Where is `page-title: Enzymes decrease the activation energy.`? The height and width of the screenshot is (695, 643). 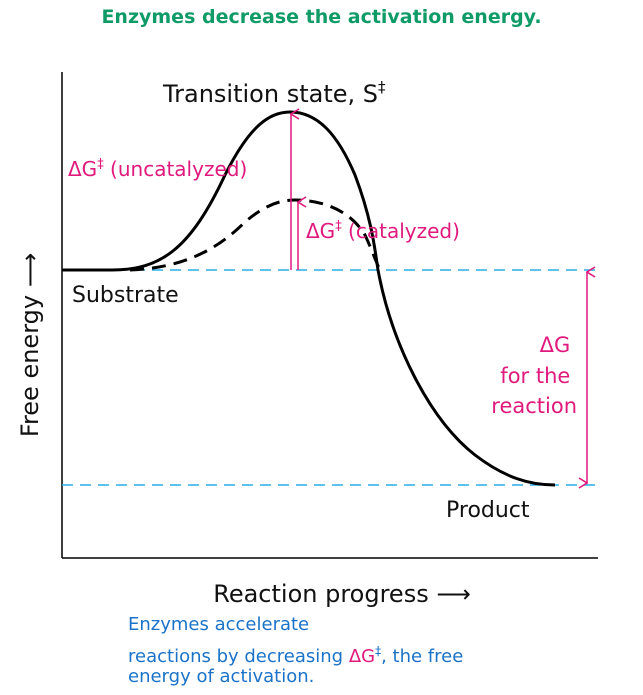 page-title: Enzymes decrease the activation energy. is located at coordinates (321, 17).